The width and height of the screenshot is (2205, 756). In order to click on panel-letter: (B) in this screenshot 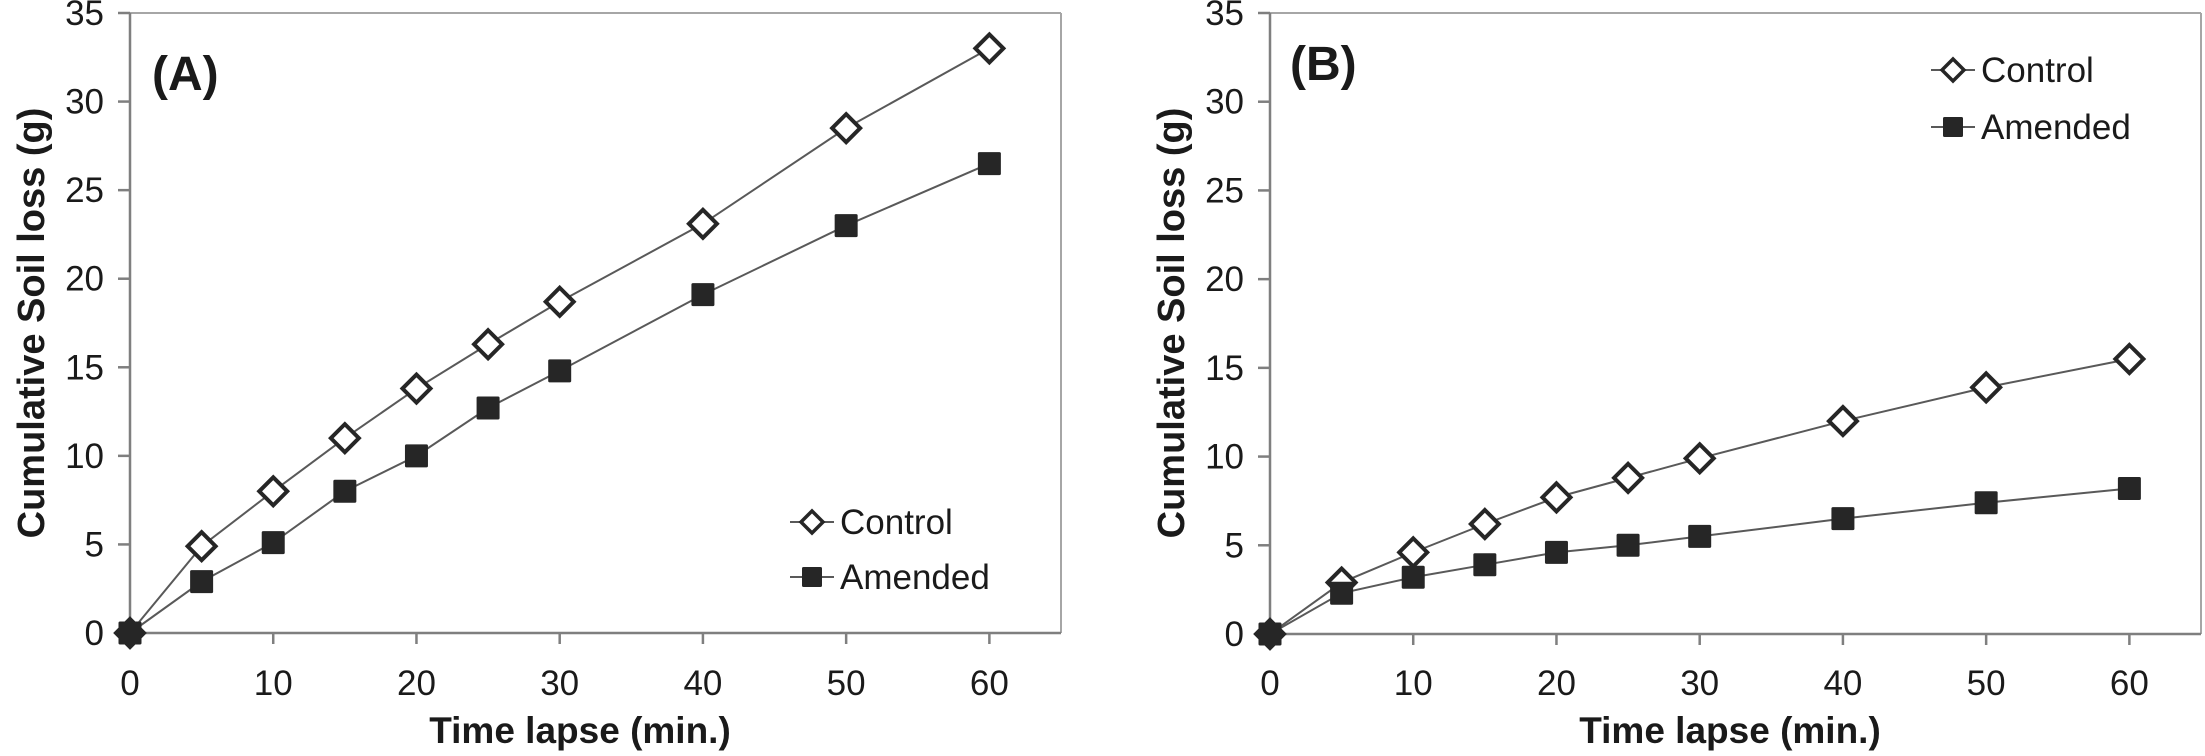, I will do `click(1323, 64)`.